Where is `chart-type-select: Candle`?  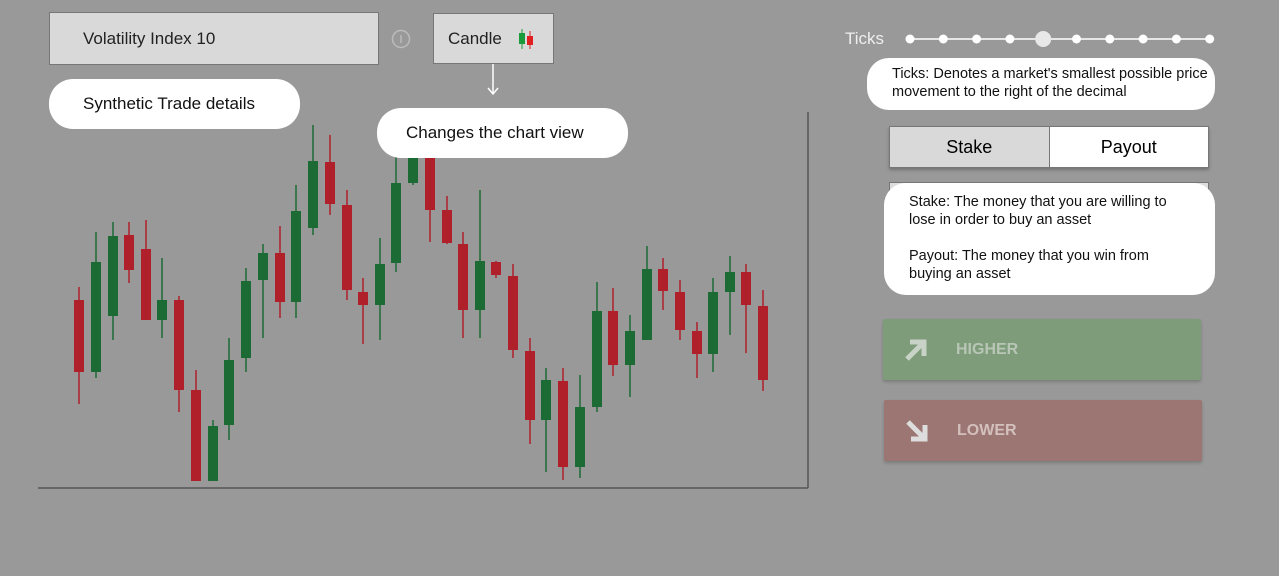 chart-type-select: Candle is located at coordinates (493, 38).